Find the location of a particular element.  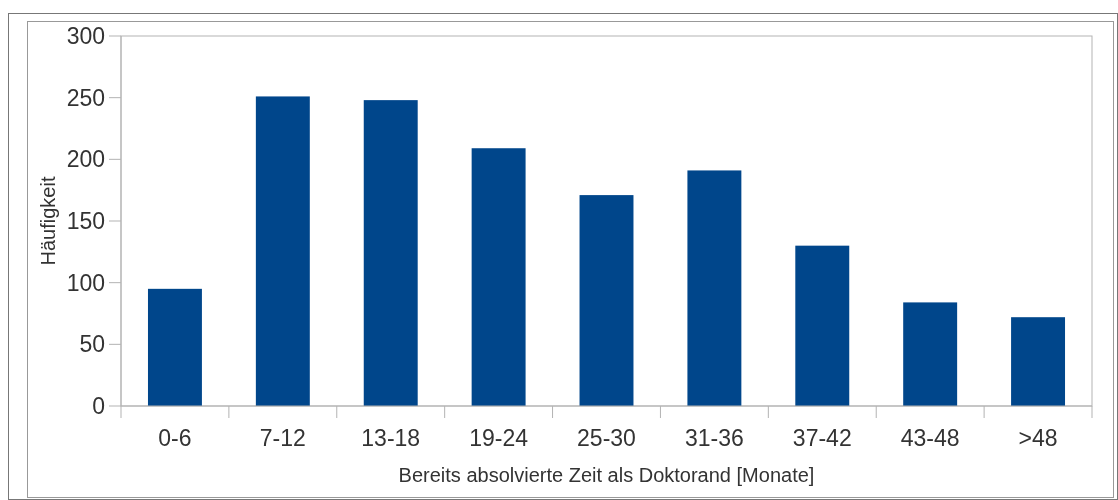

y-tick-label: 100 is located at coordinates (85, 282).